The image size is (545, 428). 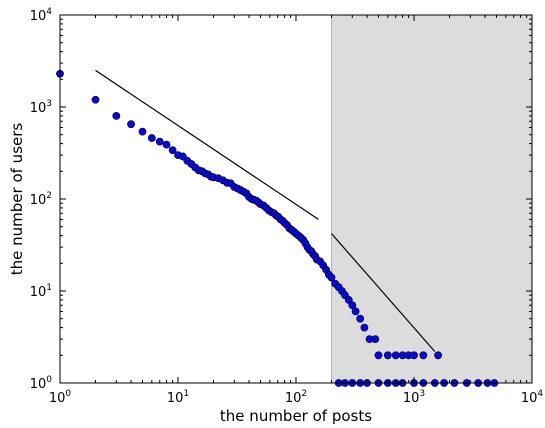 I want to click on y-axis-label: the number of users, so click(x=17, y=199).